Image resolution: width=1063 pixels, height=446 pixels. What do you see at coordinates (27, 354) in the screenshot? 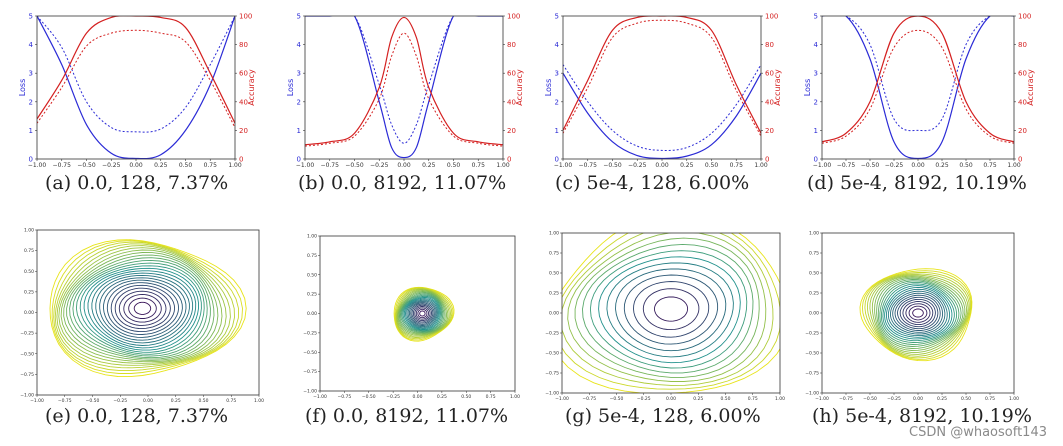
I see `y-tick-label: −0.50` at bounding box center [27, 354].